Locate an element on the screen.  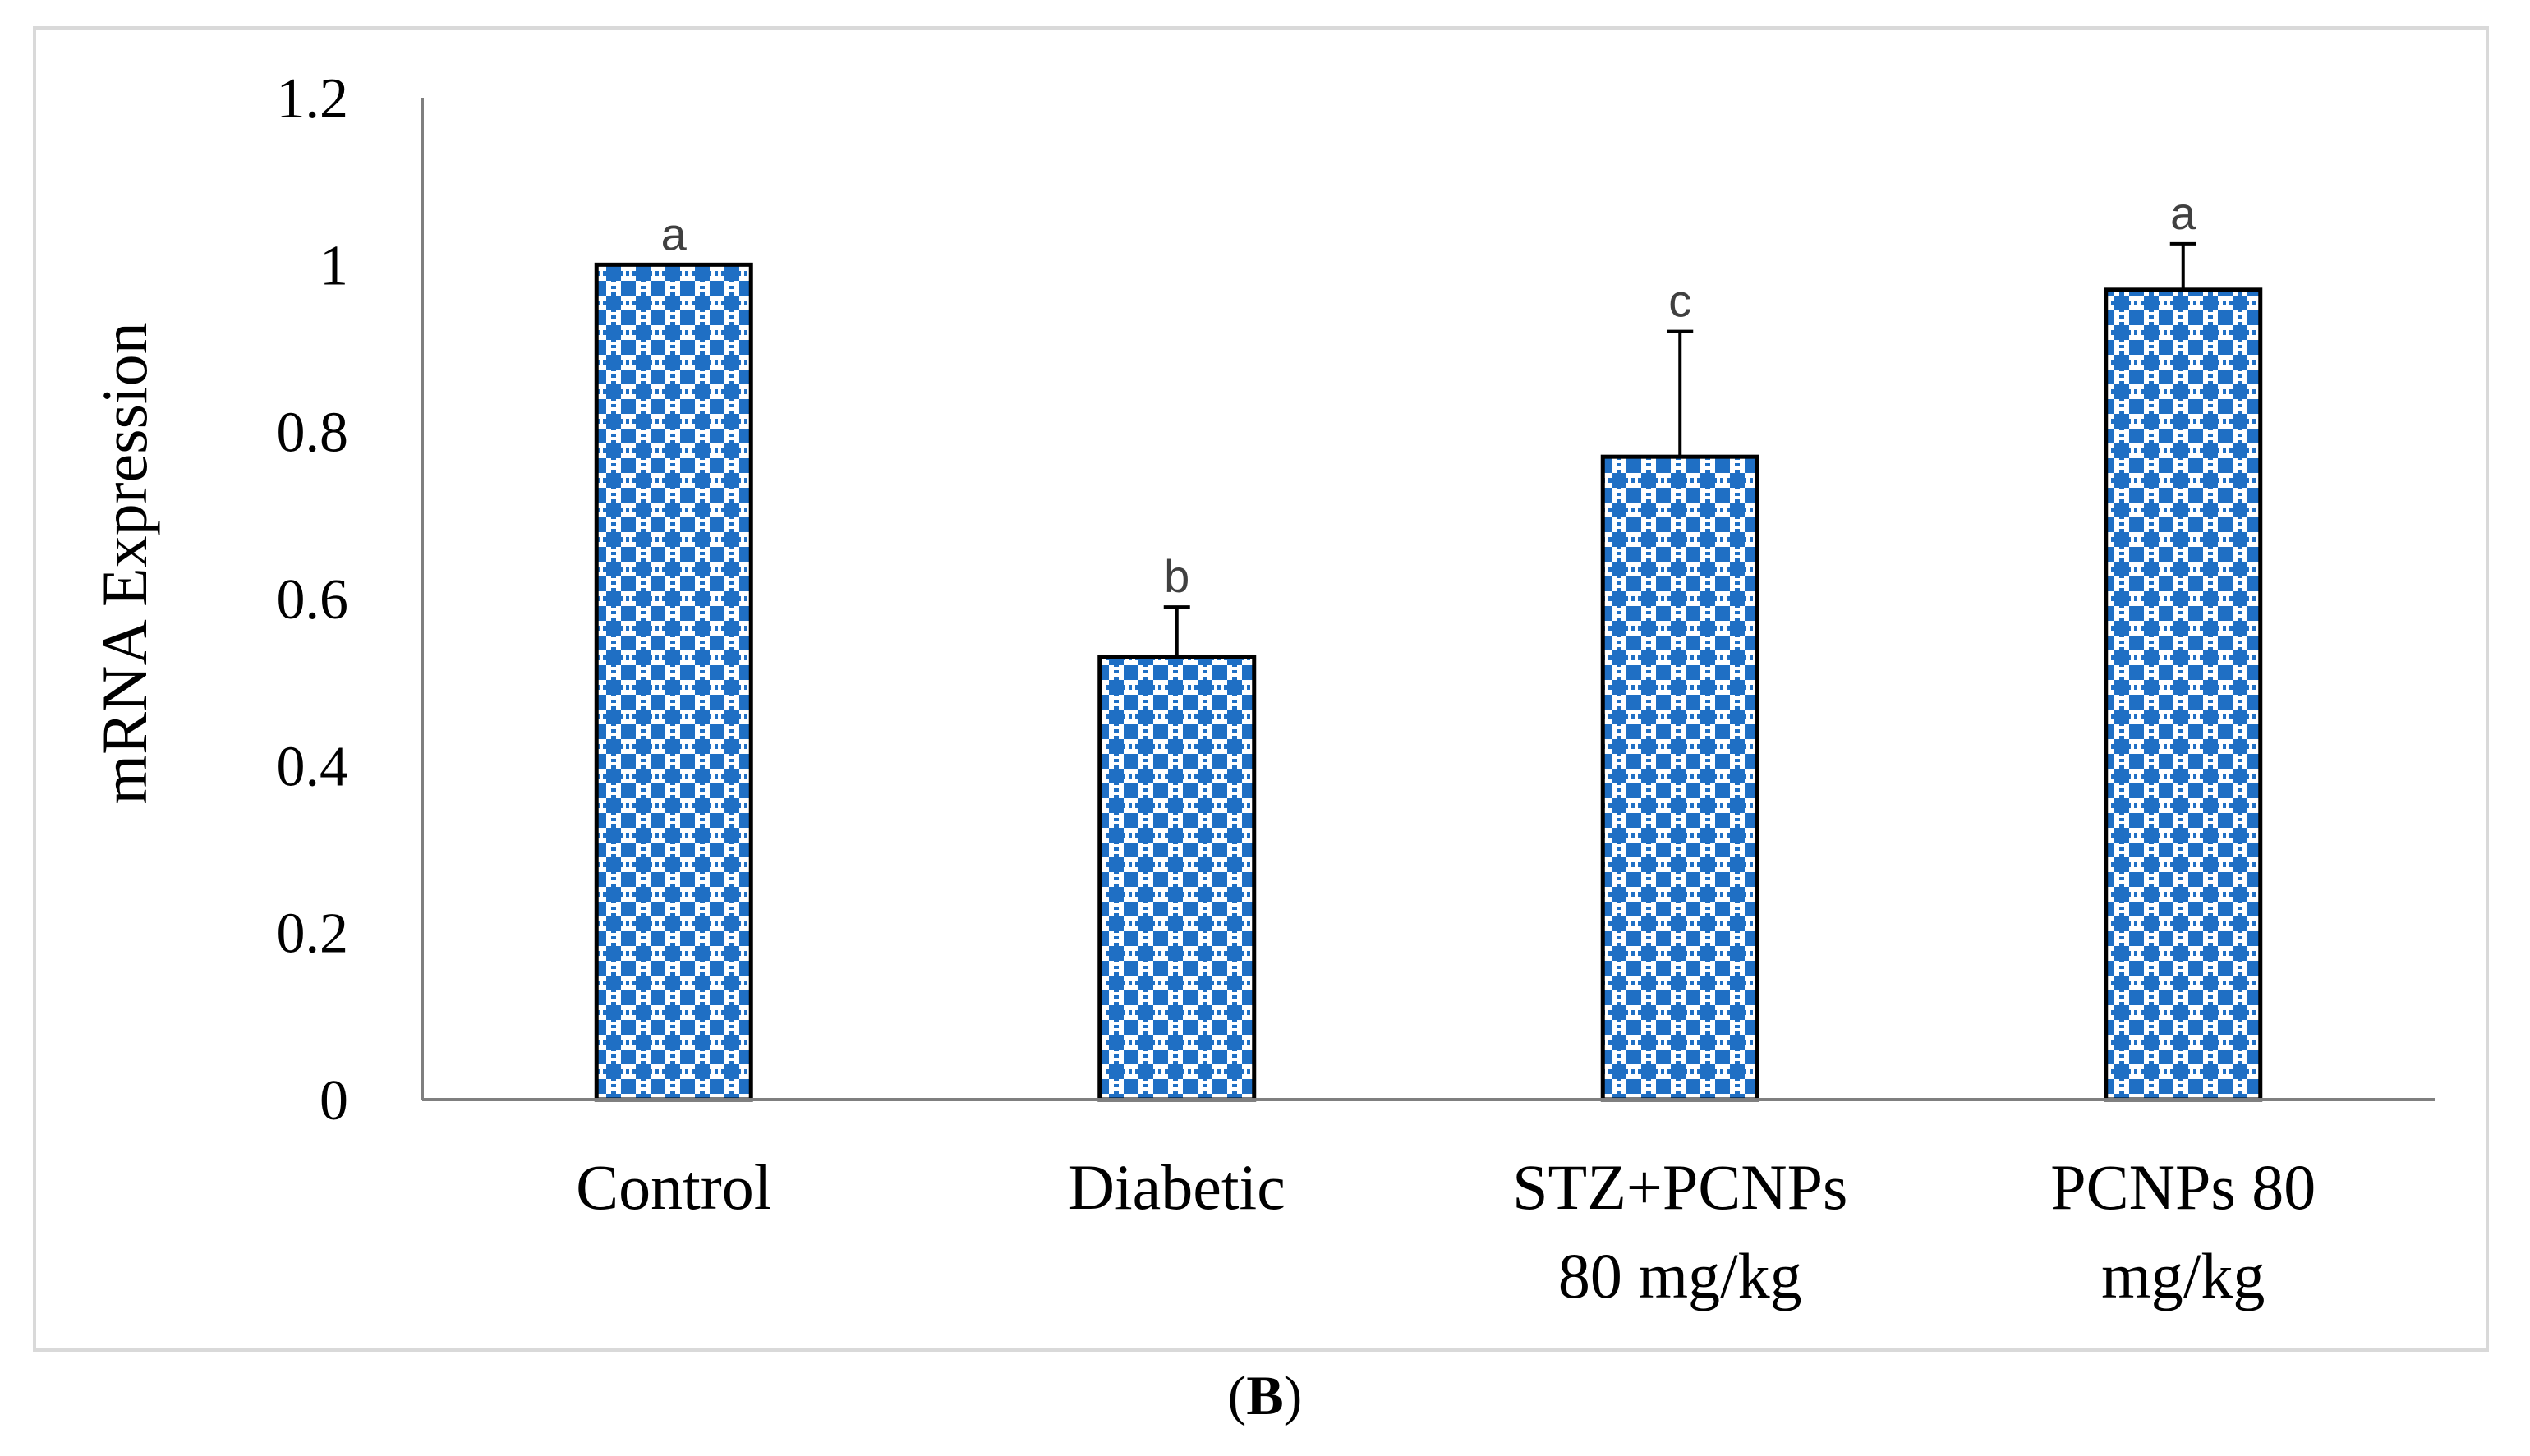
significance-letter: b is located at coordinates (1176, 576).